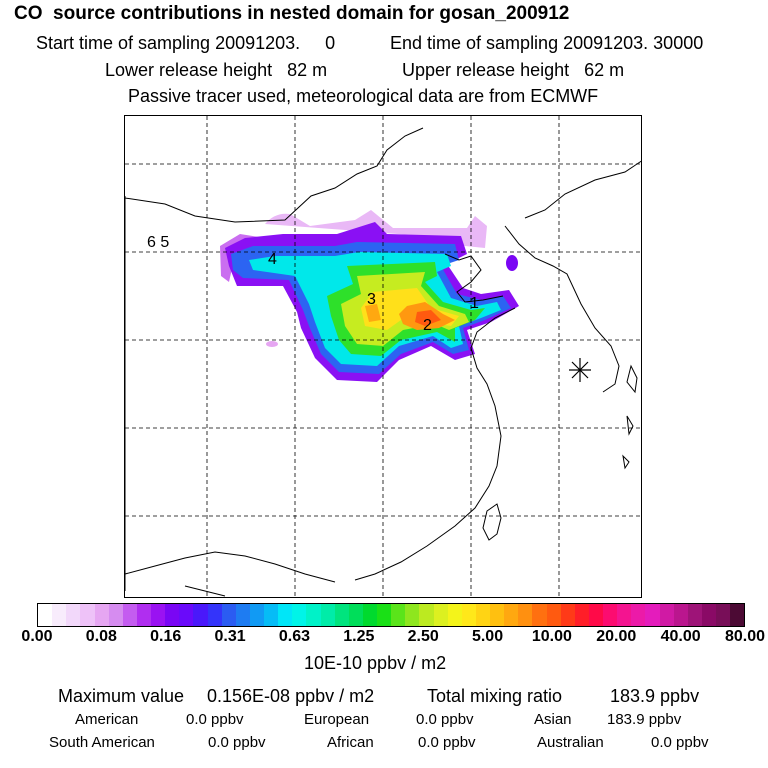 The image size is (768, 768). Describe the element at coordinates (551, 636) in the screenshot. I see `color-scale-tick-label: 10.00` at that location.